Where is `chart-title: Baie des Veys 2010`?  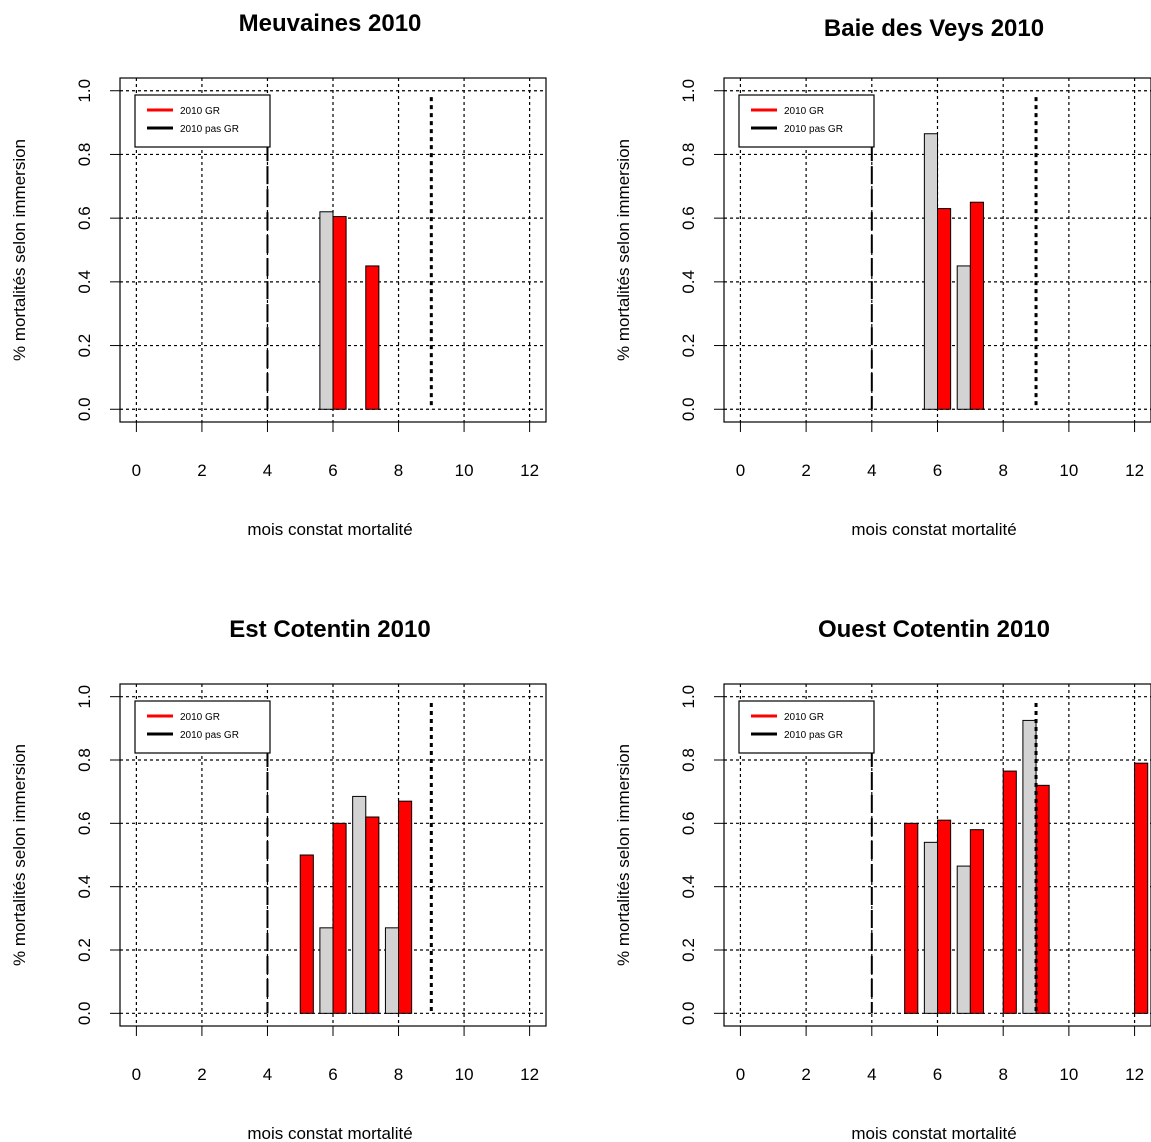 chart-title: Baie des Veys 2010 is located at coordinates (934, 28).